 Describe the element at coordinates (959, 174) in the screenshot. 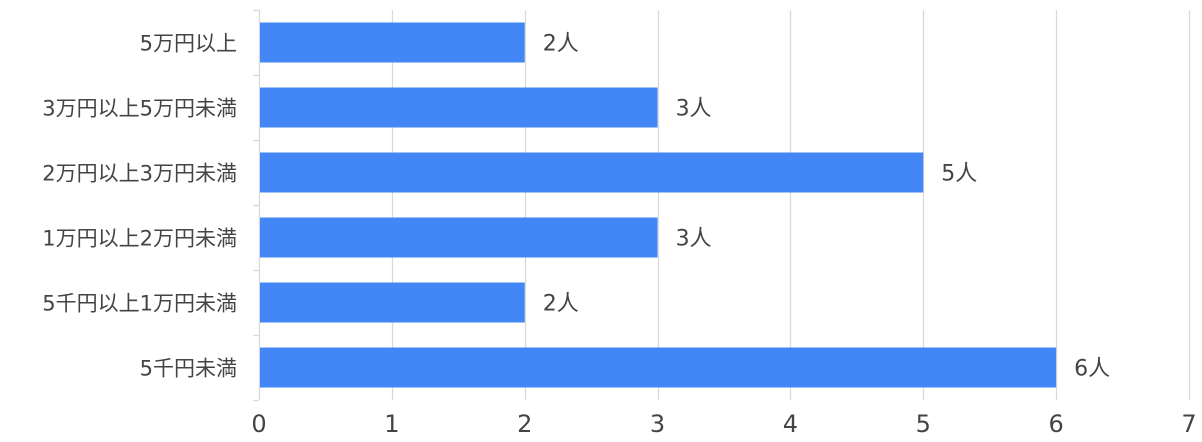

I see `bar-data-label: 5人` at that location.